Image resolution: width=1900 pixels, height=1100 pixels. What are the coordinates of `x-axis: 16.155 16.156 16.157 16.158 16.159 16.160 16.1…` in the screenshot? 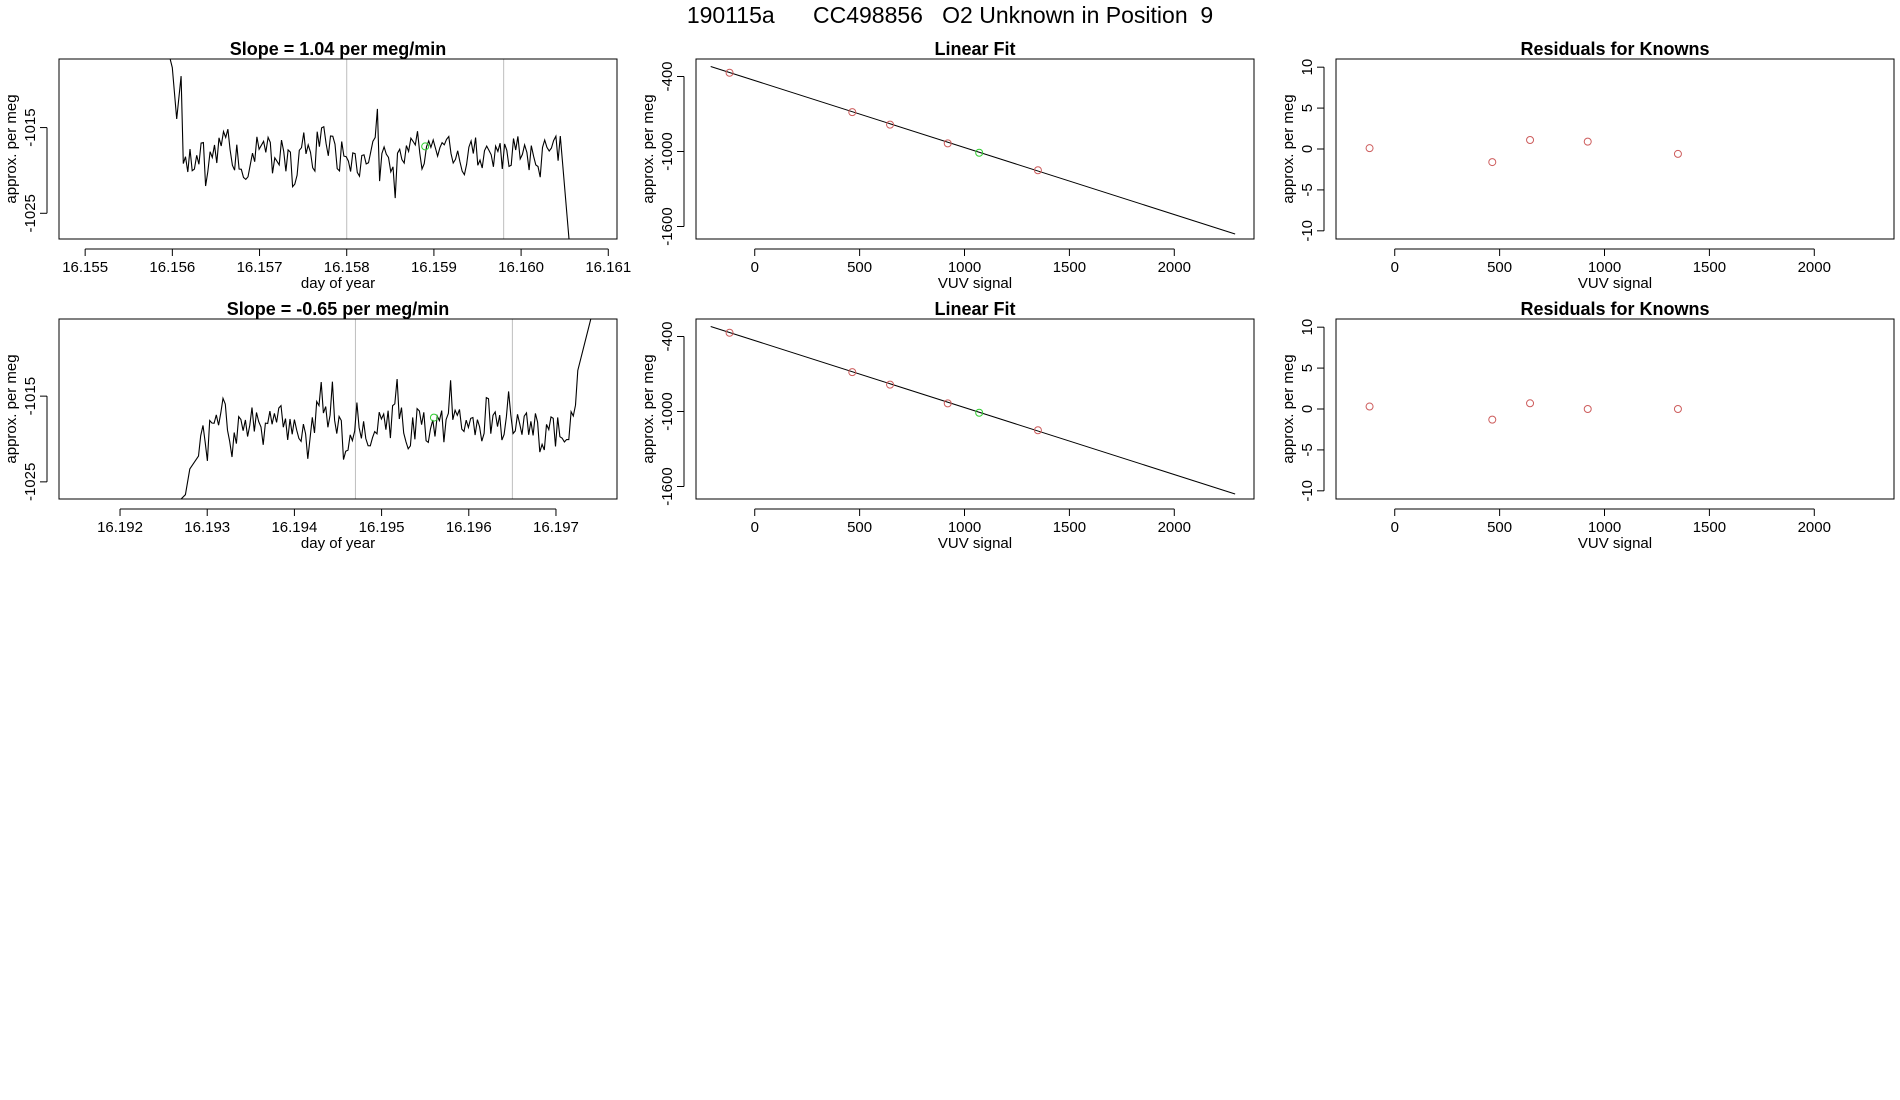 It's located at (346, 270).